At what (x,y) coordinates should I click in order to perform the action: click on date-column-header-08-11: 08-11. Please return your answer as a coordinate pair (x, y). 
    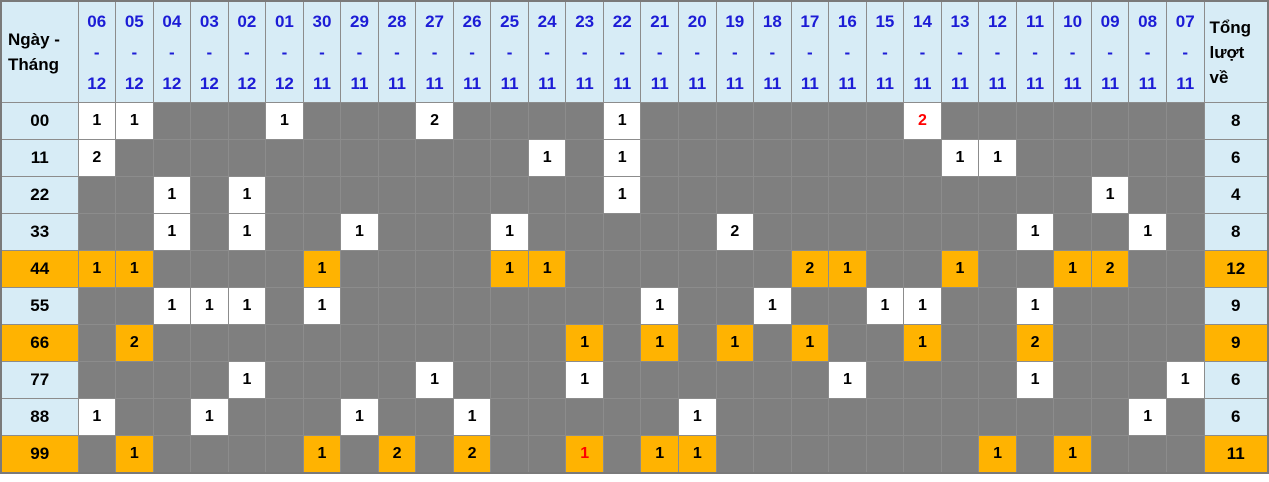
    Looking at the image, I should click on (1147, 51).